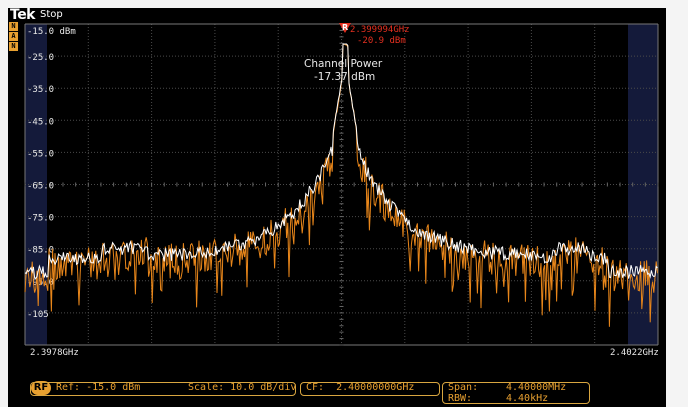  What do you see at coordinates (40, 251) in the screenshot?
I see `y-axis-label: -85.0` at bounding box center [40, 251].